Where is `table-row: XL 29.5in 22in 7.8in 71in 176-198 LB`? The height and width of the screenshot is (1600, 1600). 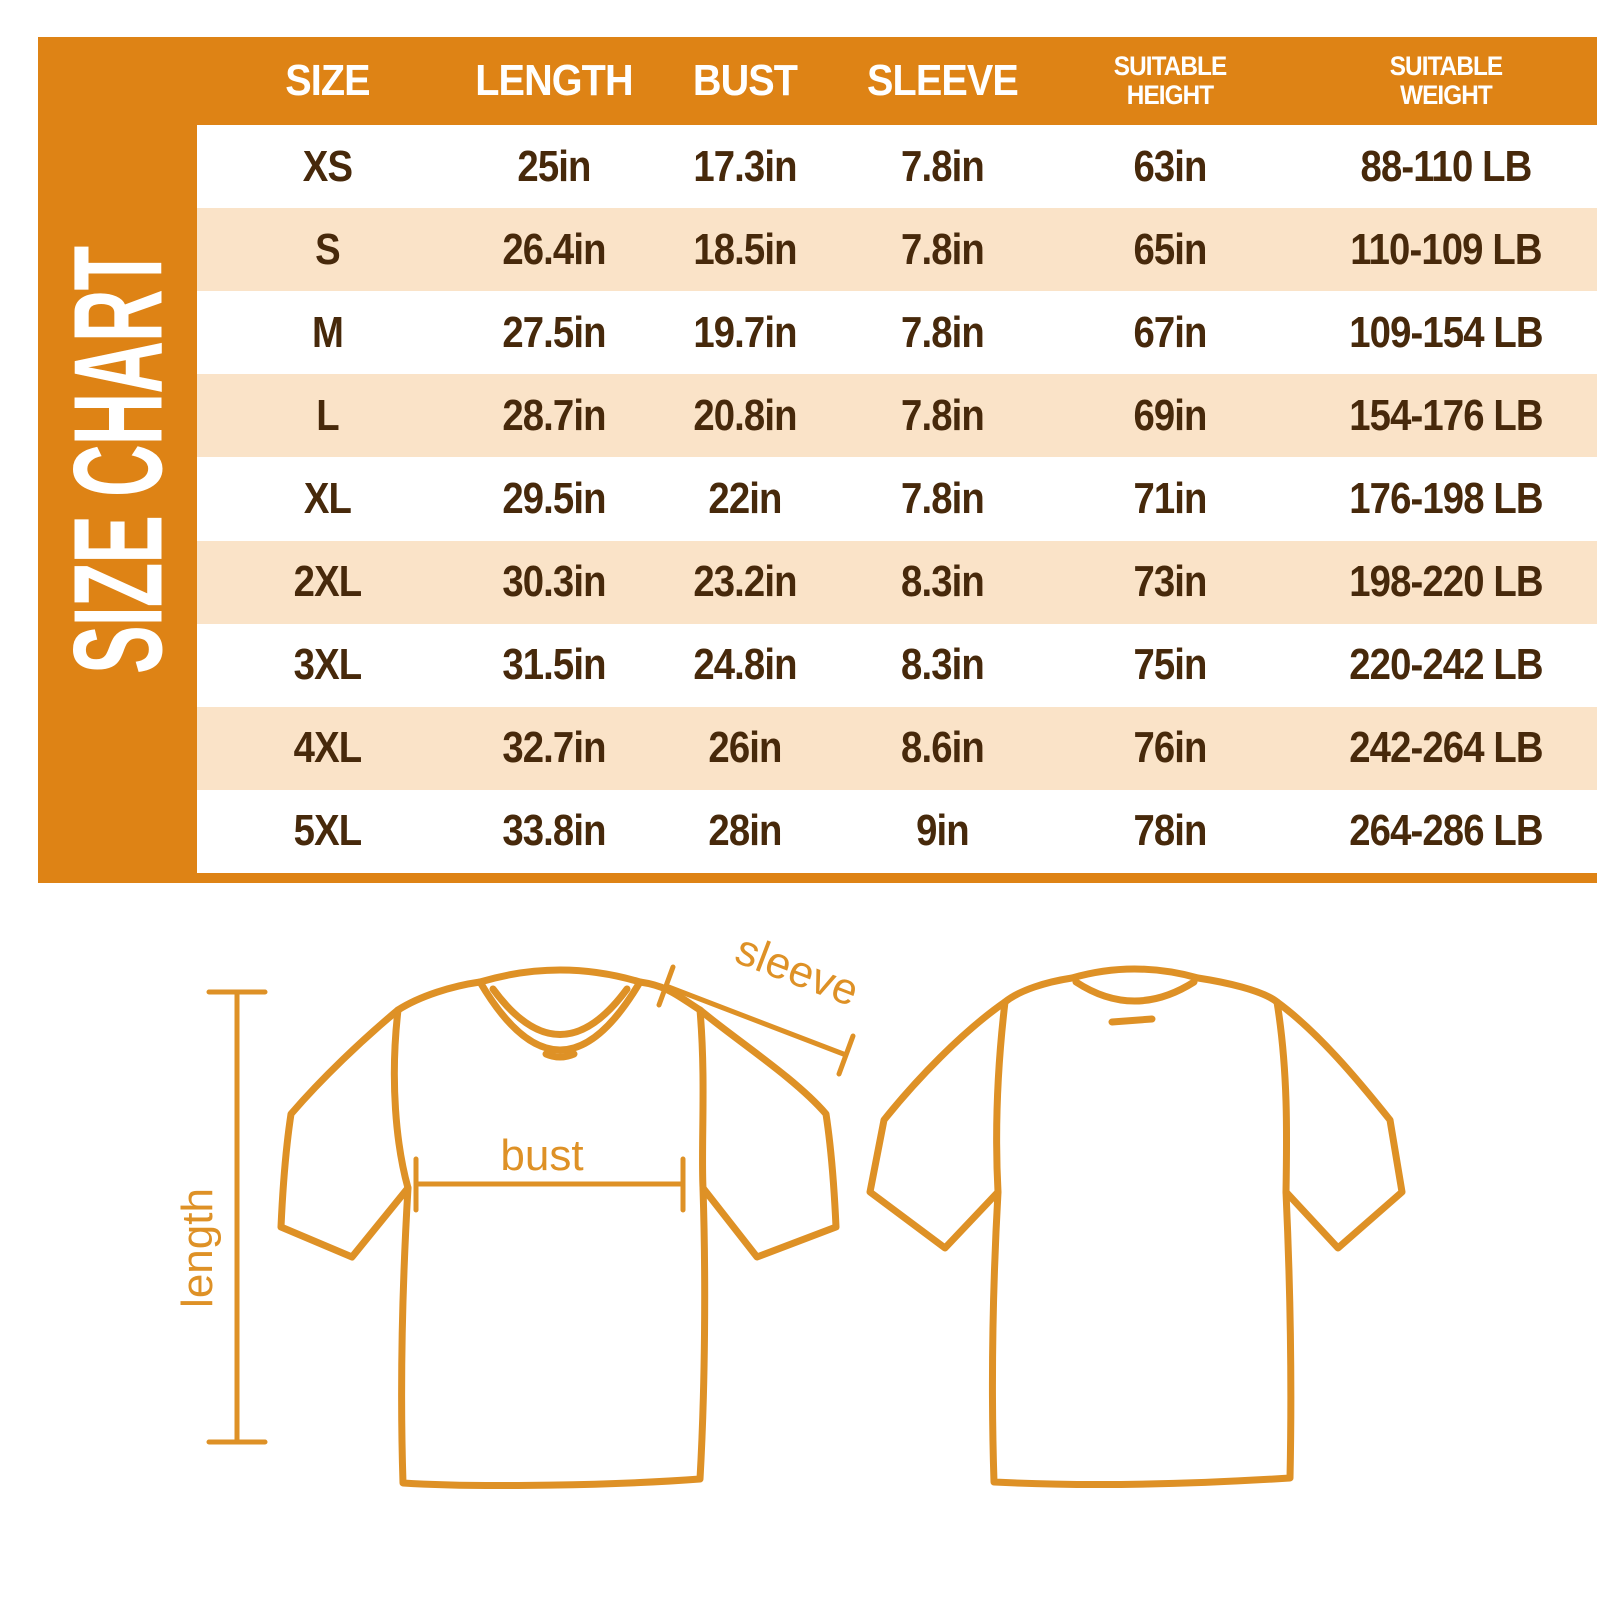 table-row: XL 29.5in 22in 7.8in 71in 176-198 LB is located at coordinates (897, 499).